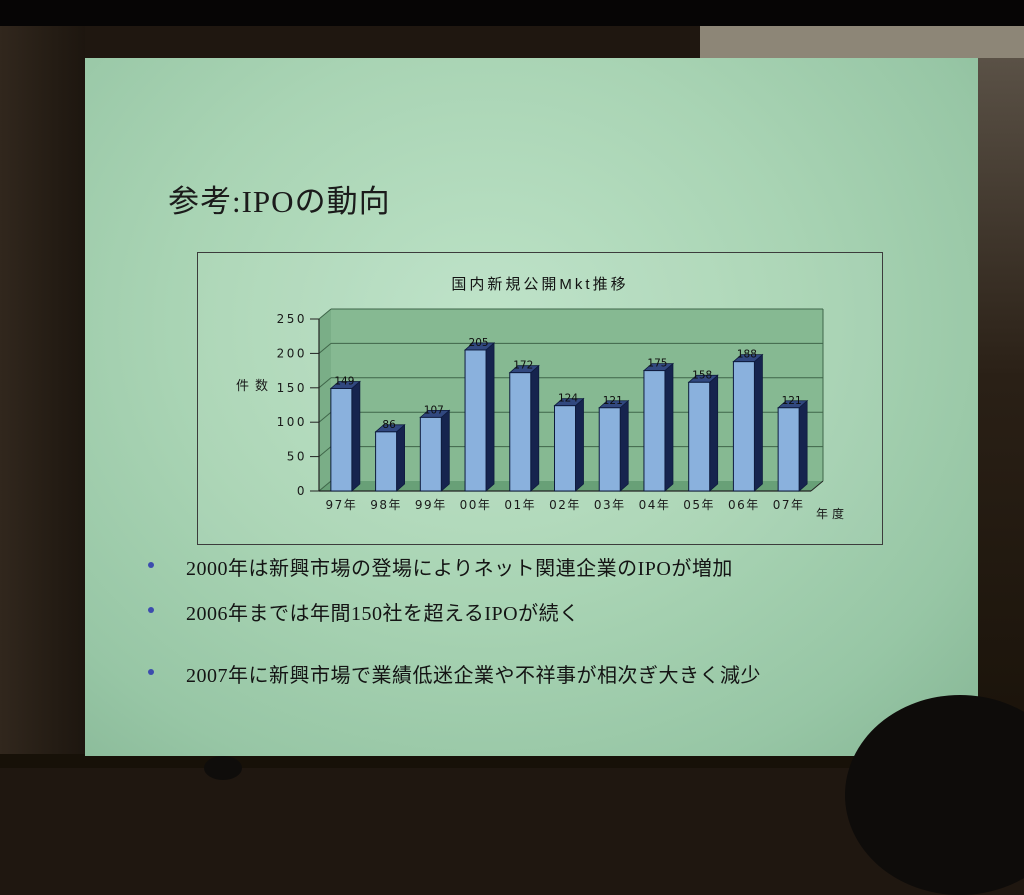 The image size is (1024, 895). What do you see at coordinates (476, 505) in the screenshot?
I see `svg-text: 00年` at bounding box center [476, 505].